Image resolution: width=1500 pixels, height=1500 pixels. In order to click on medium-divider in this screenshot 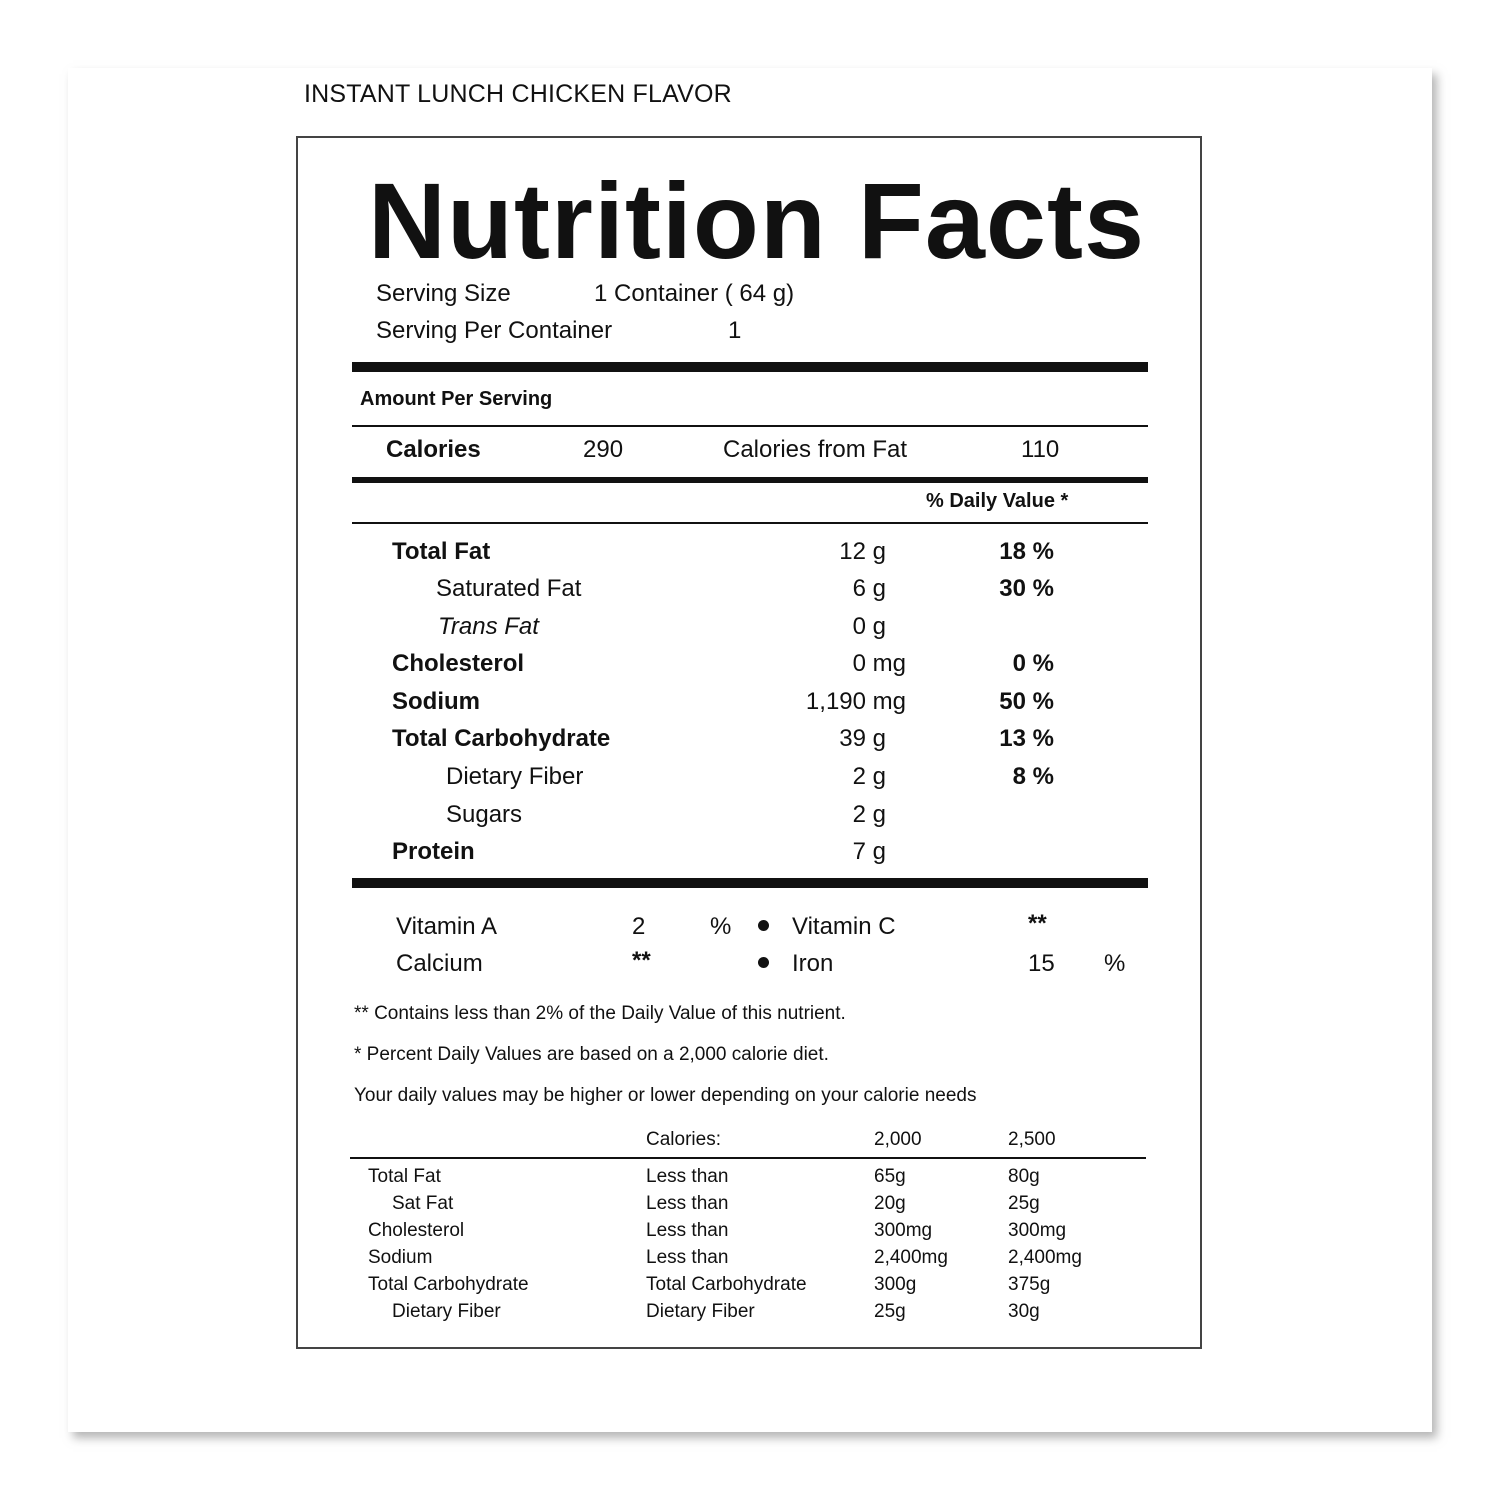, I will do `click(750, 480)`.